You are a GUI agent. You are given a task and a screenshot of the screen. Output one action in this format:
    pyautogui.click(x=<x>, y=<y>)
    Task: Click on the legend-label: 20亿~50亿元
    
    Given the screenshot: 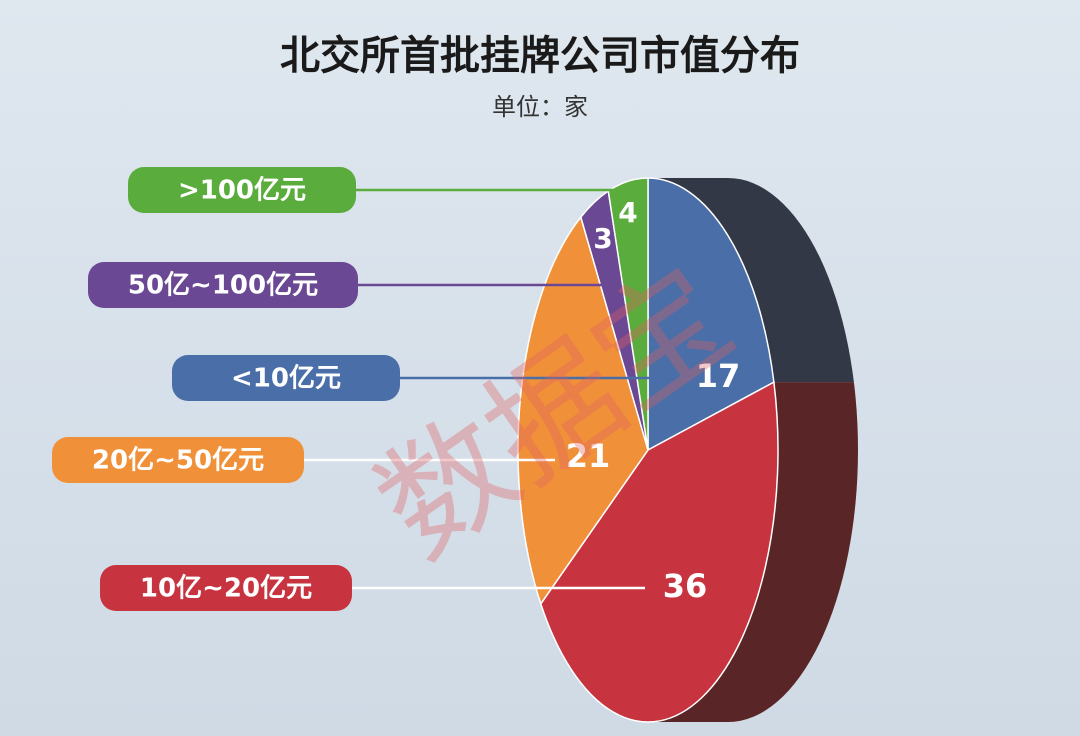 What is the action you would take?
    pyautogui.click(x=178, y=461)
    